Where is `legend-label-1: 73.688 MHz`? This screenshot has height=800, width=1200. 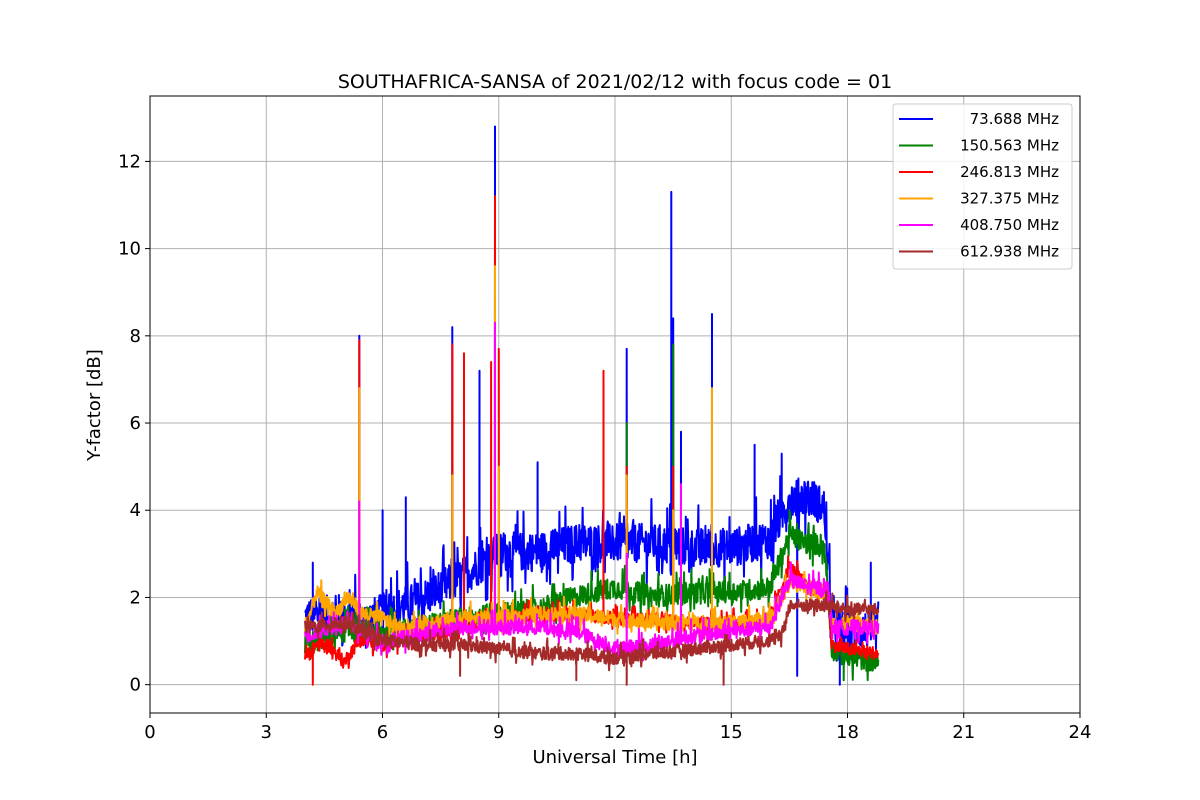 legend-label-1: 73.688 MHz is located at coordinates (1014, 119).